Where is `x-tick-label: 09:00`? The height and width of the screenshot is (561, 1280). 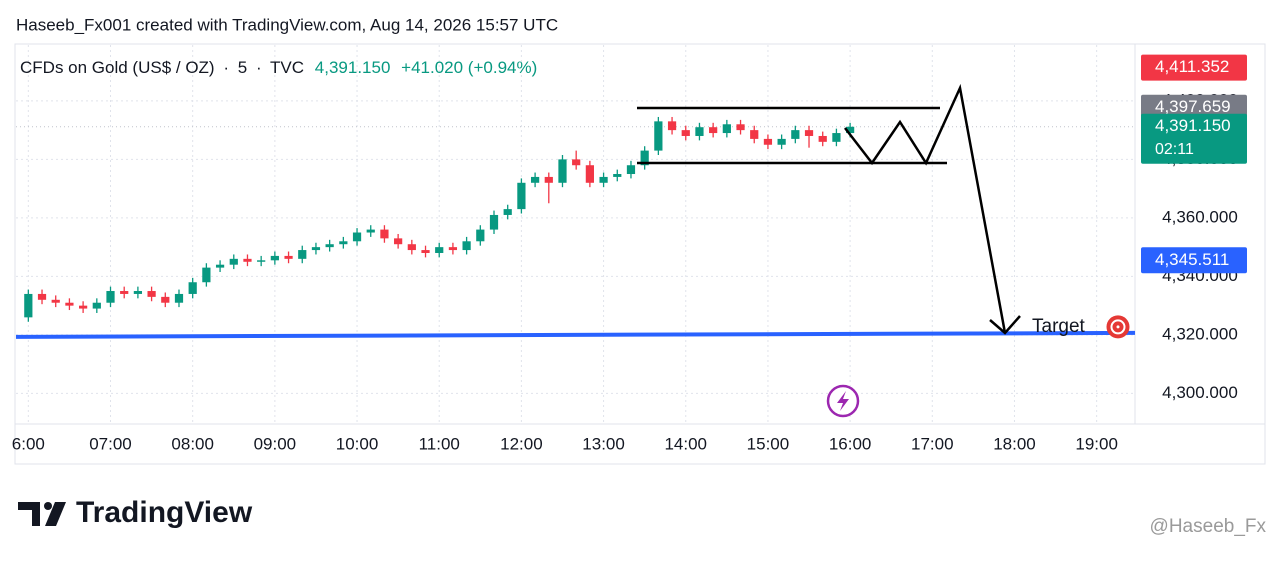
x-tick-label: 09:00 is located at coordinates (275, 443).